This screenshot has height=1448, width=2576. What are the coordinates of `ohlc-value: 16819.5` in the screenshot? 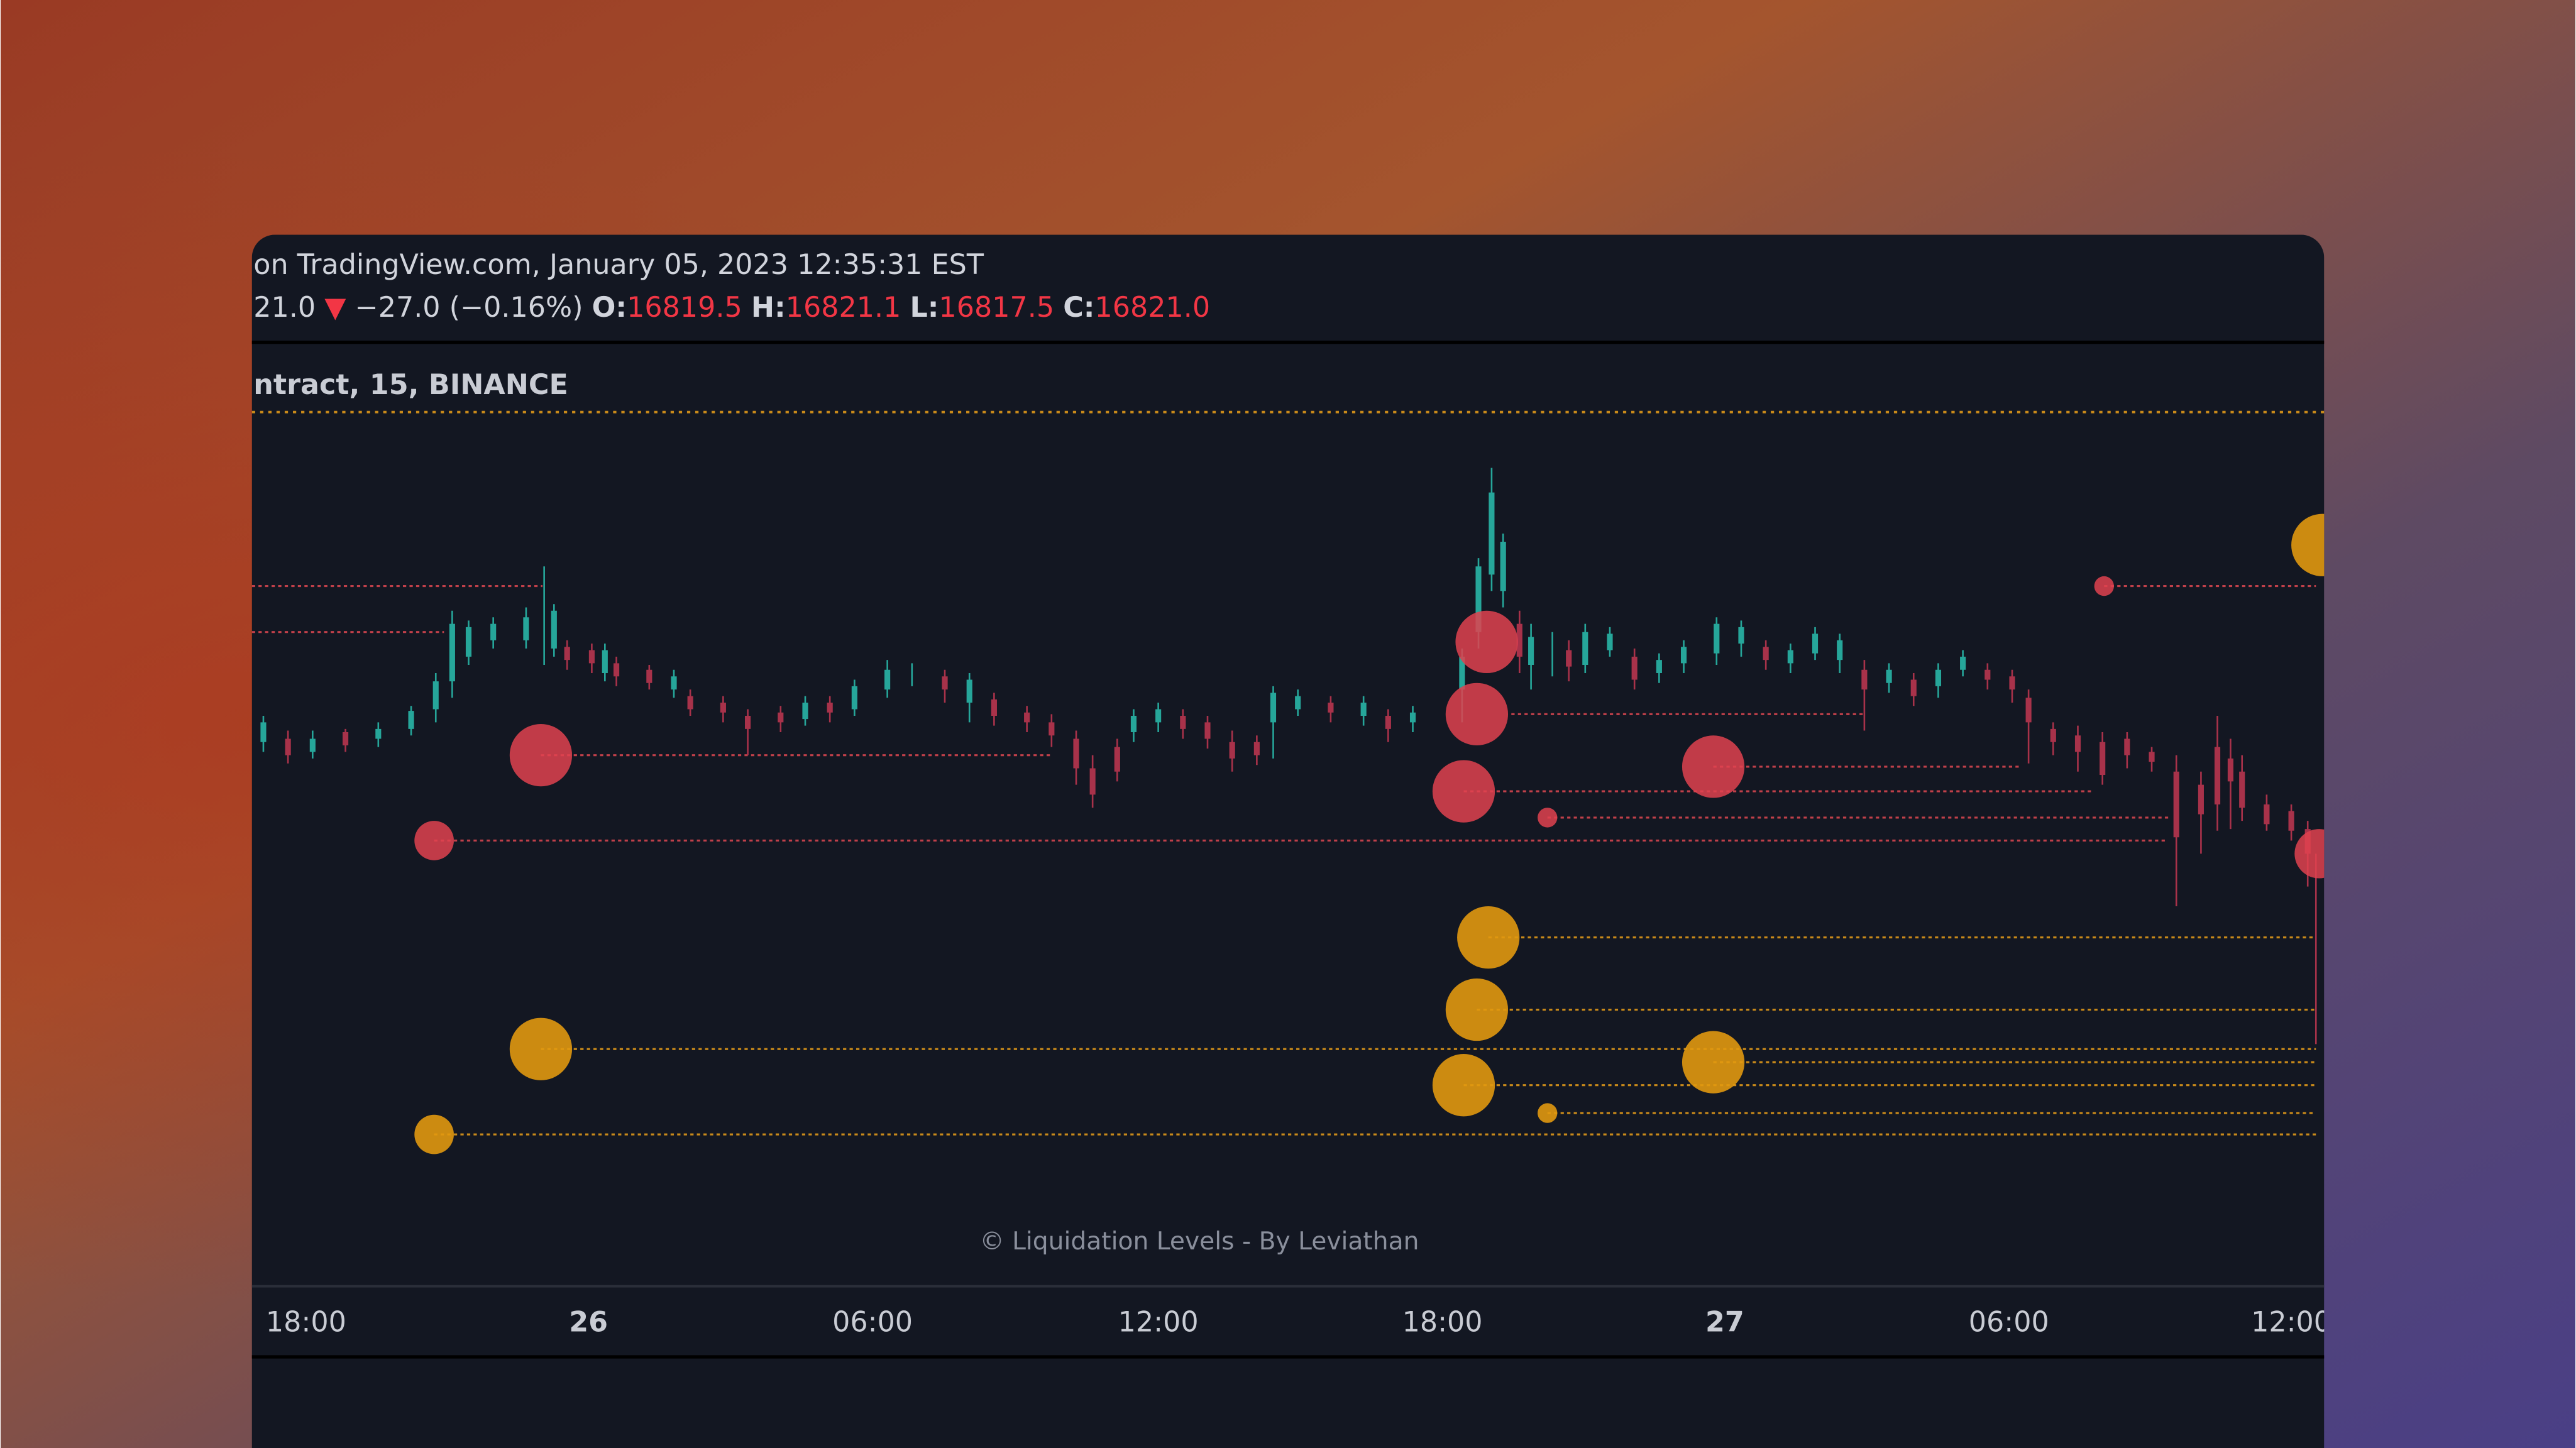 It's located at (685, 308).